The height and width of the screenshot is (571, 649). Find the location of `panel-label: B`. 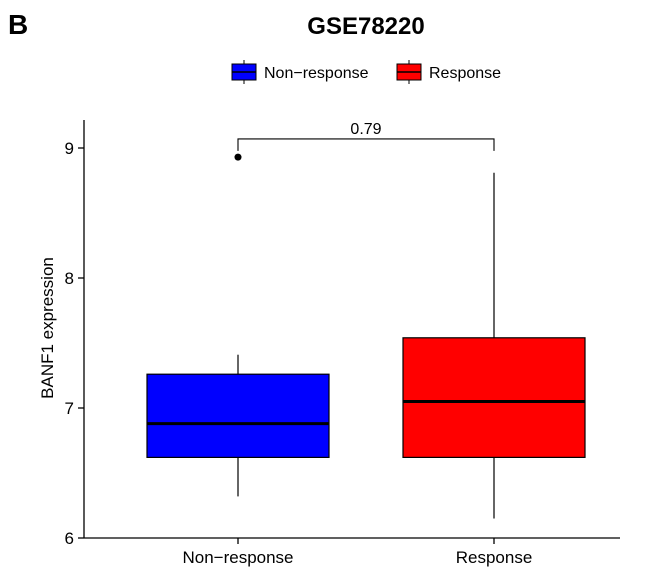

panel-label: B is located at coordinates (18, 24).